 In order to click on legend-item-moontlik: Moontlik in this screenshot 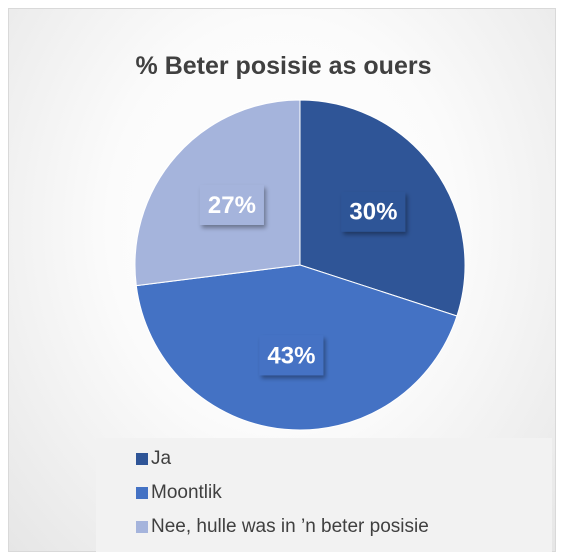, I will do `click(179, 493)`.